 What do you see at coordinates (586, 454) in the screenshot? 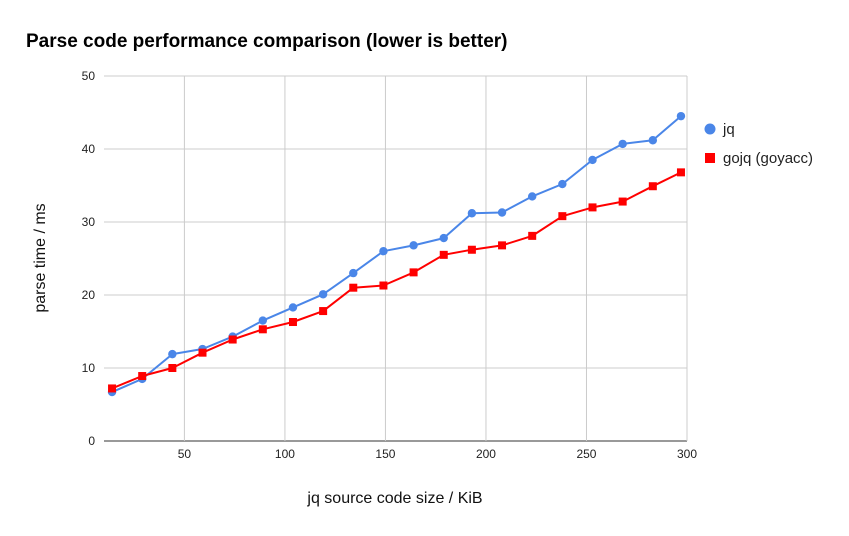
I see `x-tick-label: 250` at bounding box center [586, 454].